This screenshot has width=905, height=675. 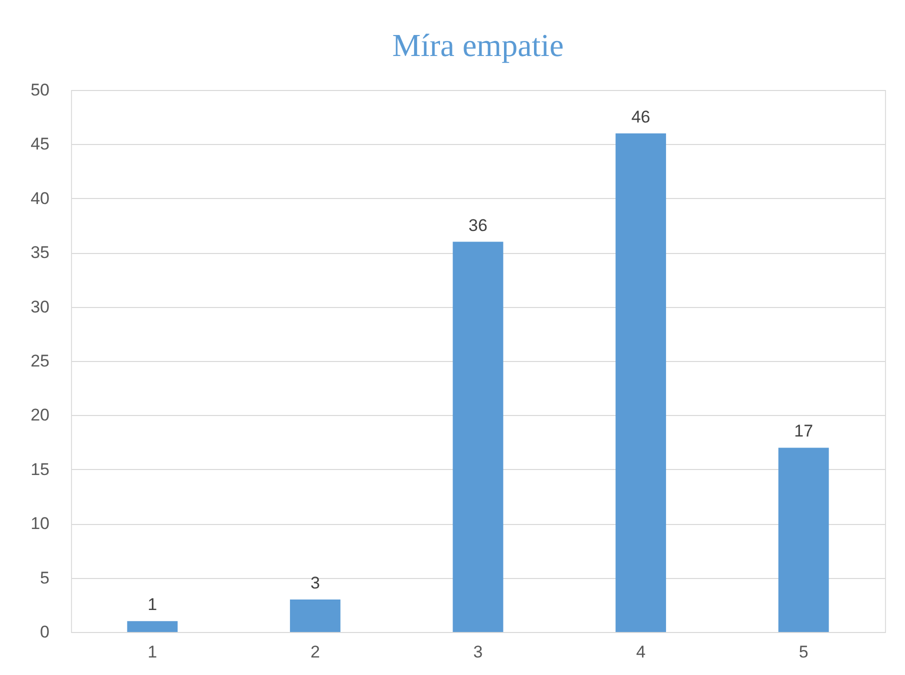 I want to click on x-tick-label: 1, so click(x=153, y=652).